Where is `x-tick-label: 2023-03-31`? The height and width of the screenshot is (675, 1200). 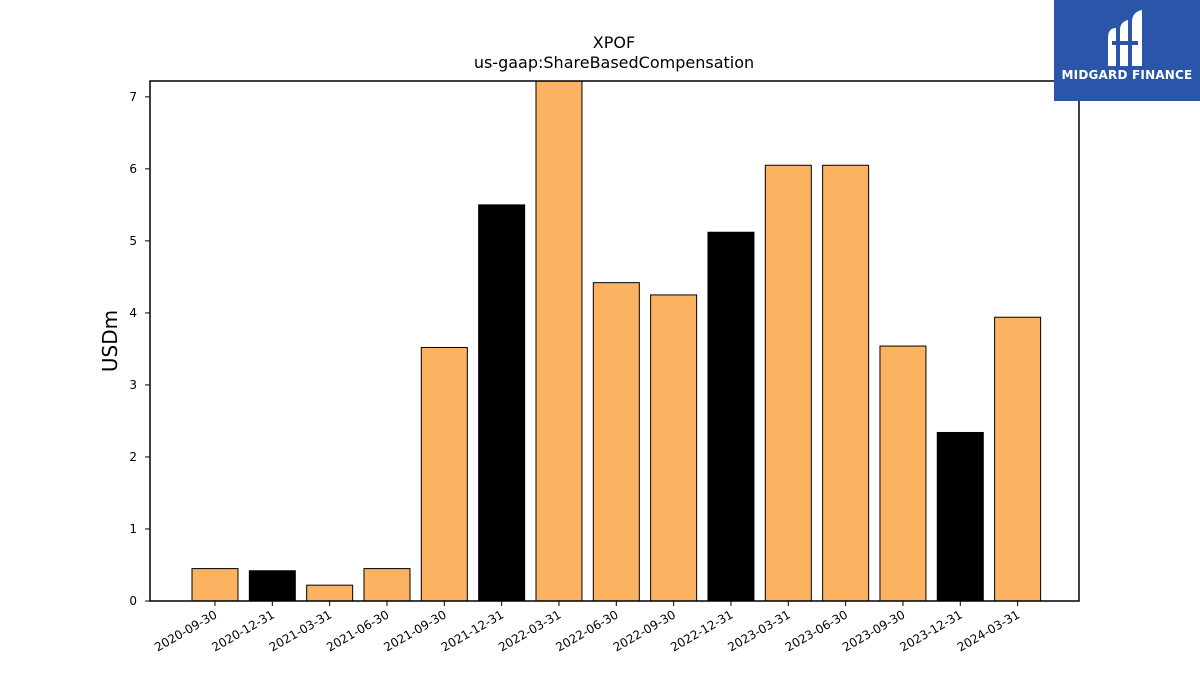
x-tick-label: 2023-03-31 is located at coordinates (758, 630).